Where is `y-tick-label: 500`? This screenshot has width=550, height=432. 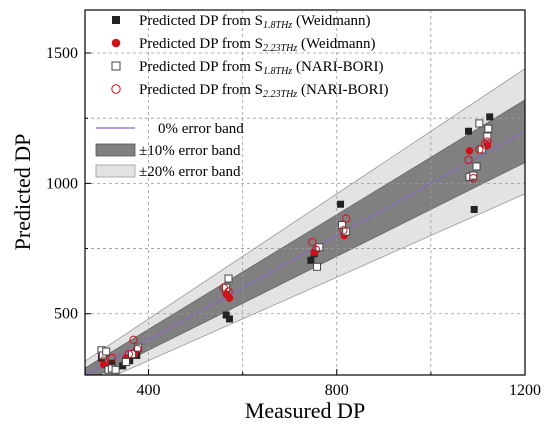
y-tick-label: 500 is located at coordinates (66, 314).